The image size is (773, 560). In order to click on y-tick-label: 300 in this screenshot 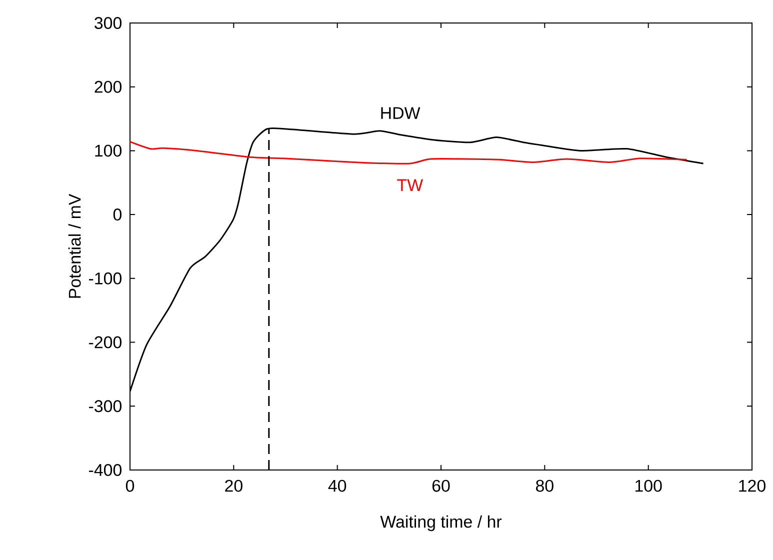, I will do `click(108, 22)`.